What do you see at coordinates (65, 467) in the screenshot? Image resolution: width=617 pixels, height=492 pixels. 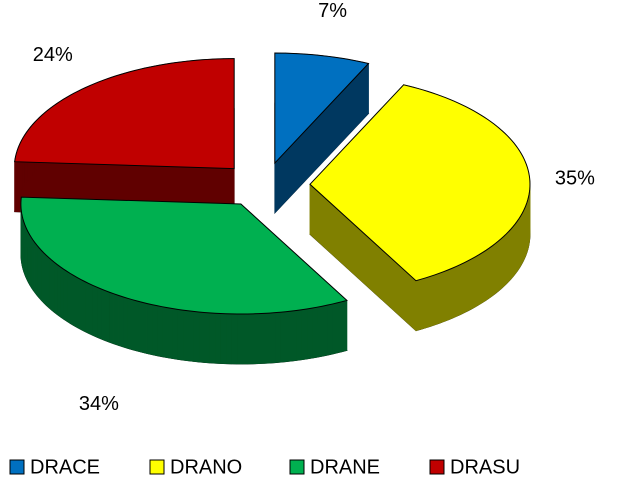 I see `legend-label: DRACE` at bounding box center [65, 467].